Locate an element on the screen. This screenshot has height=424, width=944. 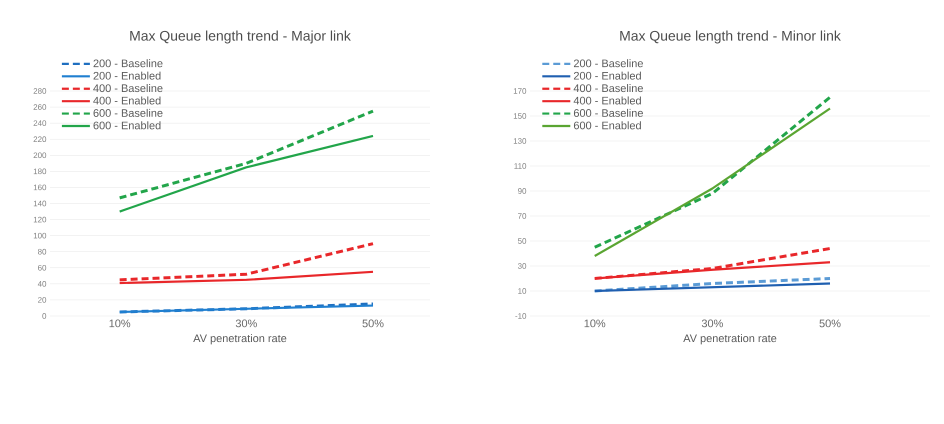
chart-title: Max Queue length trend - Major link is located at coordinates (240, 37).